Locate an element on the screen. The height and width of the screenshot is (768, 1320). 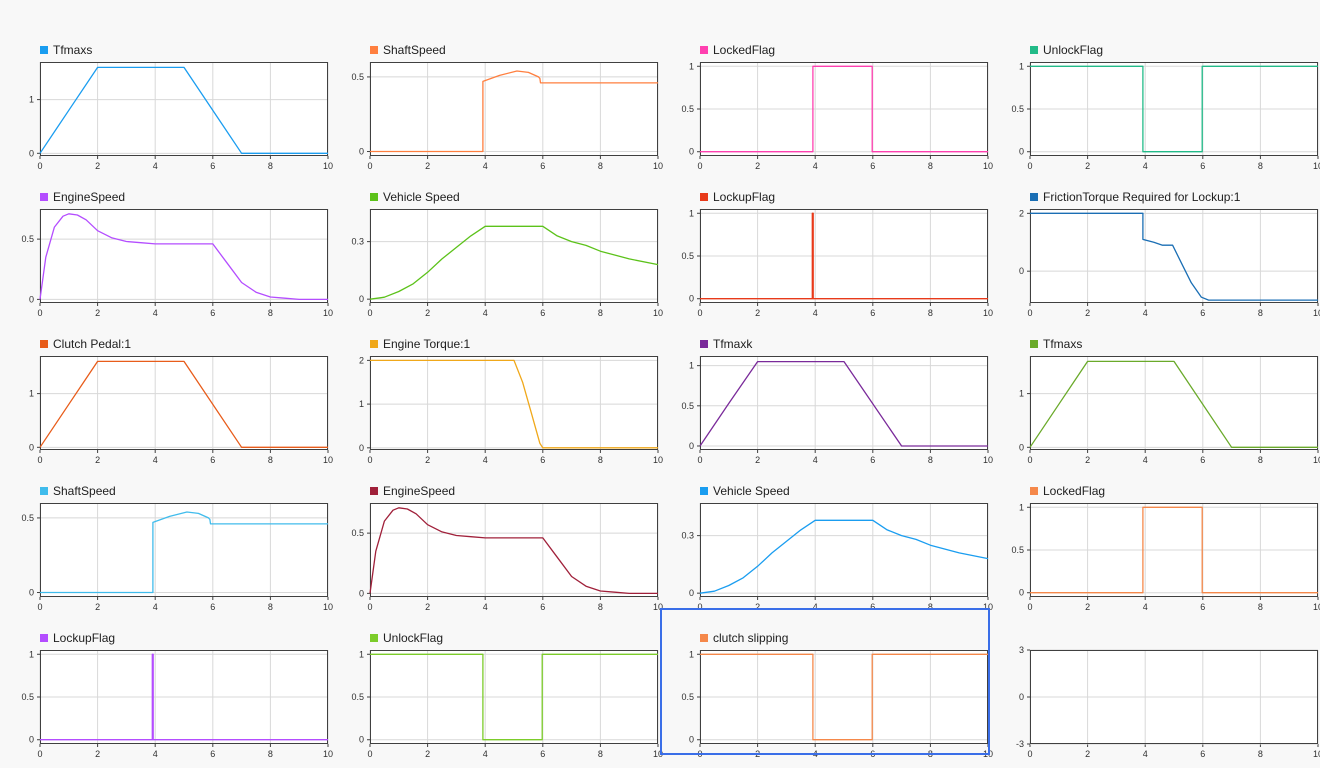
panel-title: ShaftSpeed is located at coordinates (78, 491).